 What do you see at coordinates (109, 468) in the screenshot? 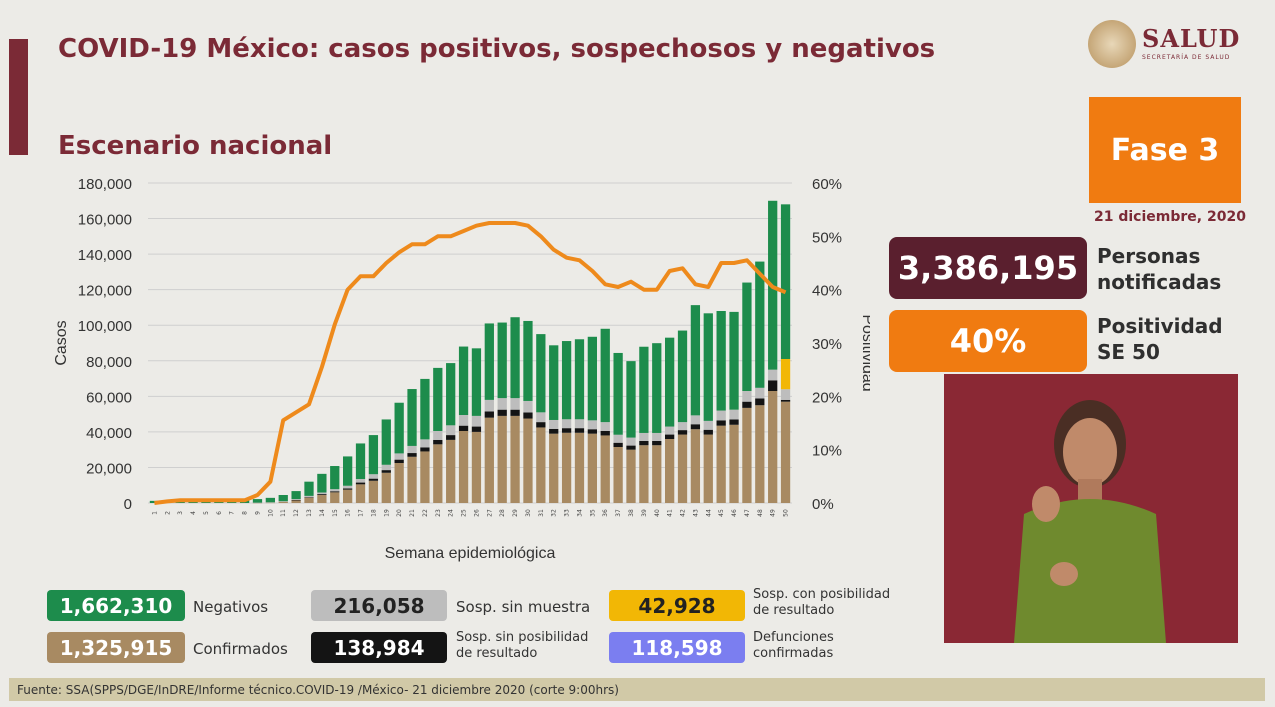
I see `y-tick-label: 20,000` at bounding box center [109, 468].